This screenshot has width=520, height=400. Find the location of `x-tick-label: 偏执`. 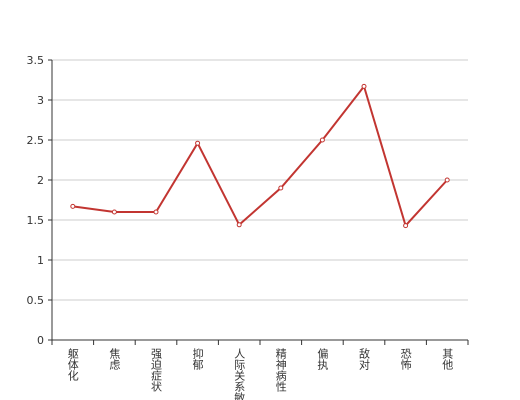

x-tick-label: 偏执 is located at coordinates (322, 359).